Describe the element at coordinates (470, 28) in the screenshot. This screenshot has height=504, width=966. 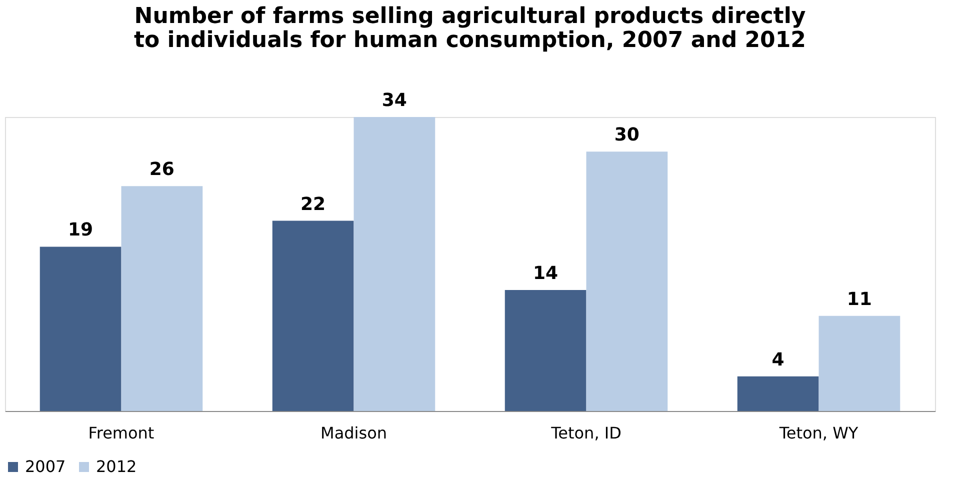
I see `chart-title: Number of farms selling agricultural products directly to individuals for human consumption, 2007 and 2012` at that location.